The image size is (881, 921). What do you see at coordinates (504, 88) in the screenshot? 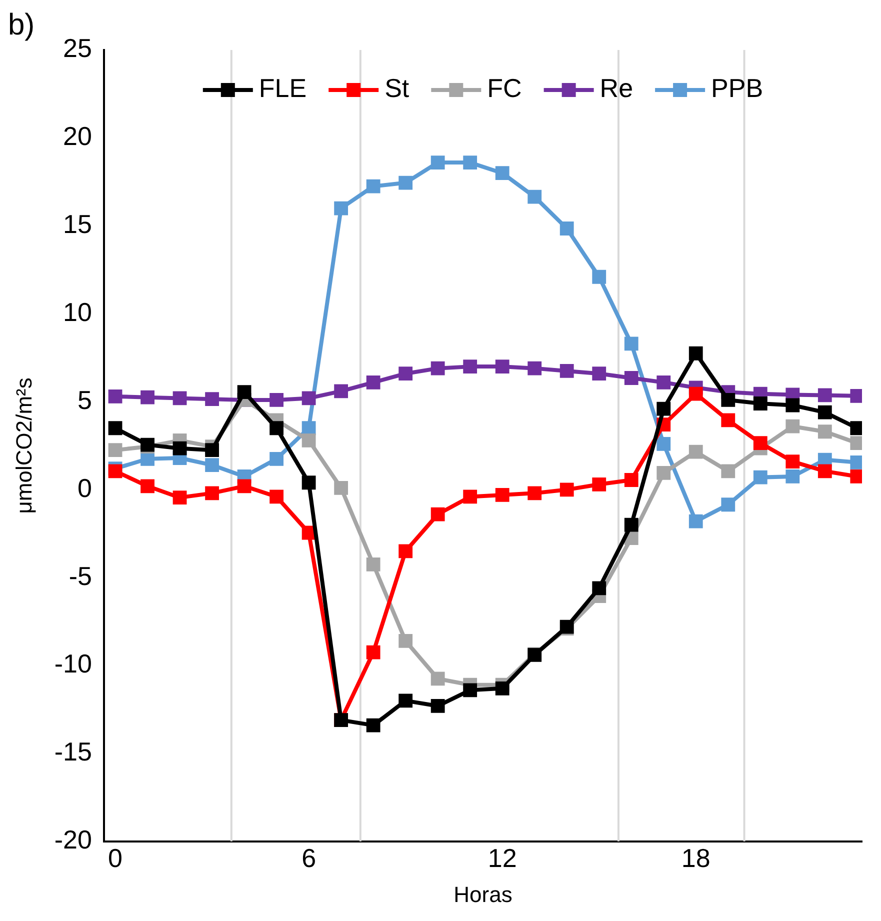
I see `legend-label: FC` at bounding box center [504, 88].